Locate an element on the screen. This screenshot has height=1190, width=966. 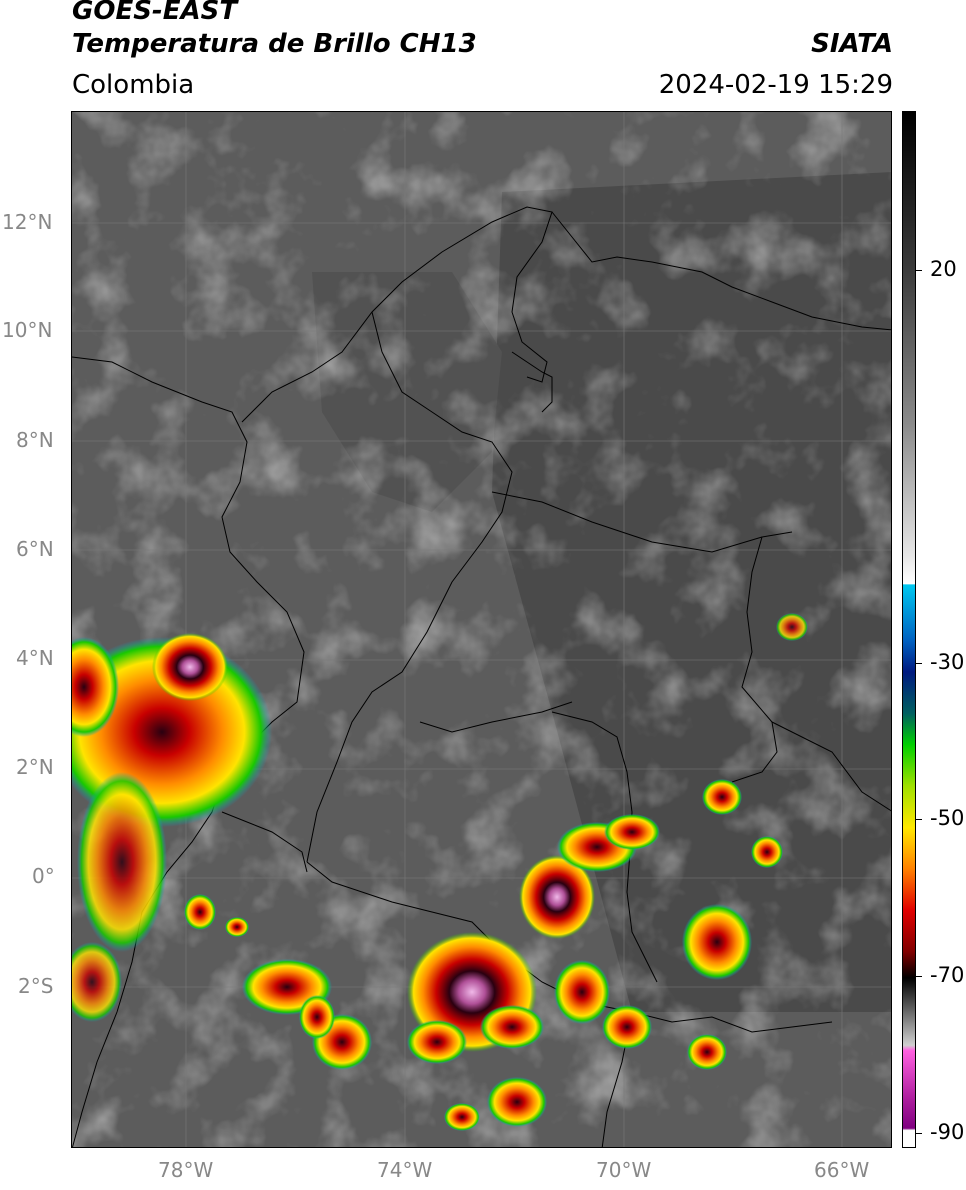
lat-tick: 4°N is located at coordinates (35, 658).